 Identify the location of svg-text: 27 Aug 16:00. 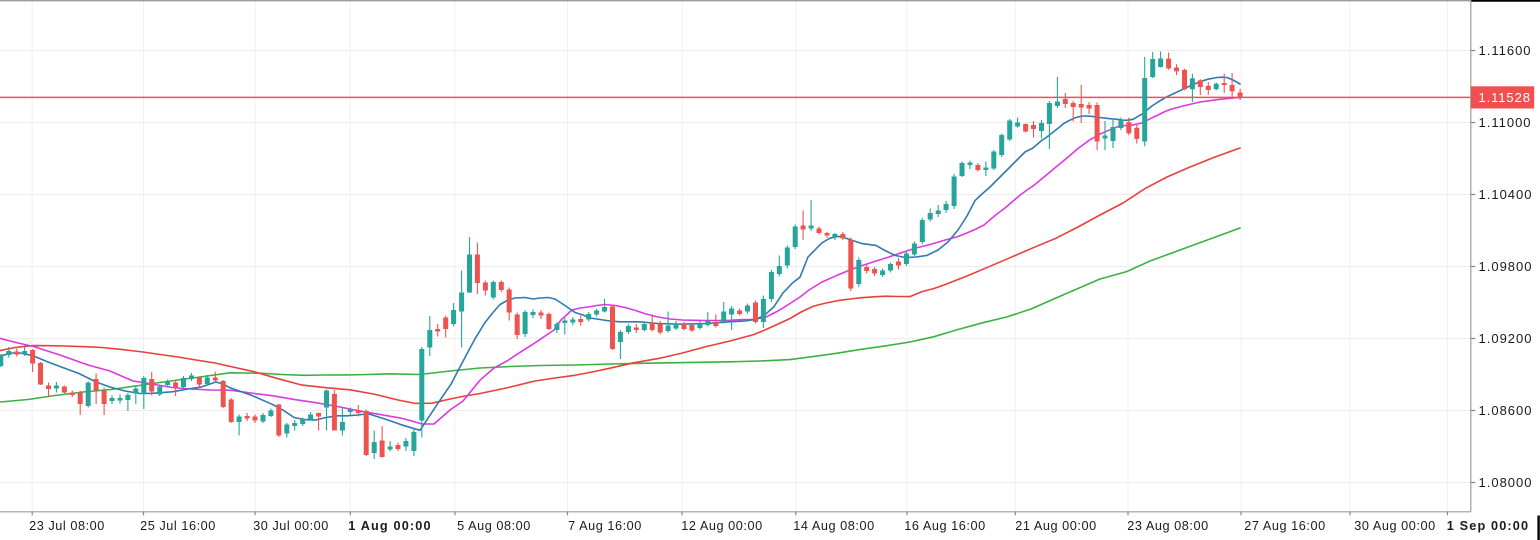
(1284, 526).